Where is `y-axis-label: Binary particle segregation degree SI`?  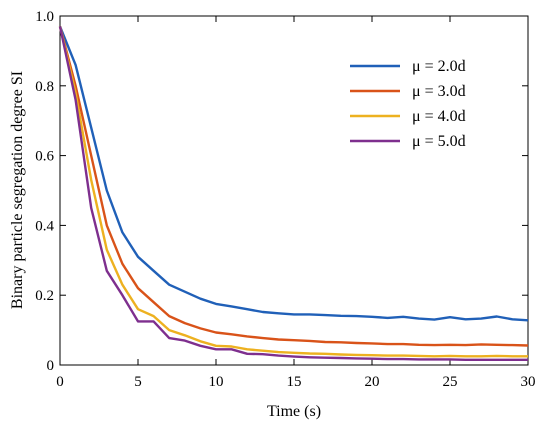
y-axis-label: Binary particle segregation degree SI is located at coordinates (17, 190).